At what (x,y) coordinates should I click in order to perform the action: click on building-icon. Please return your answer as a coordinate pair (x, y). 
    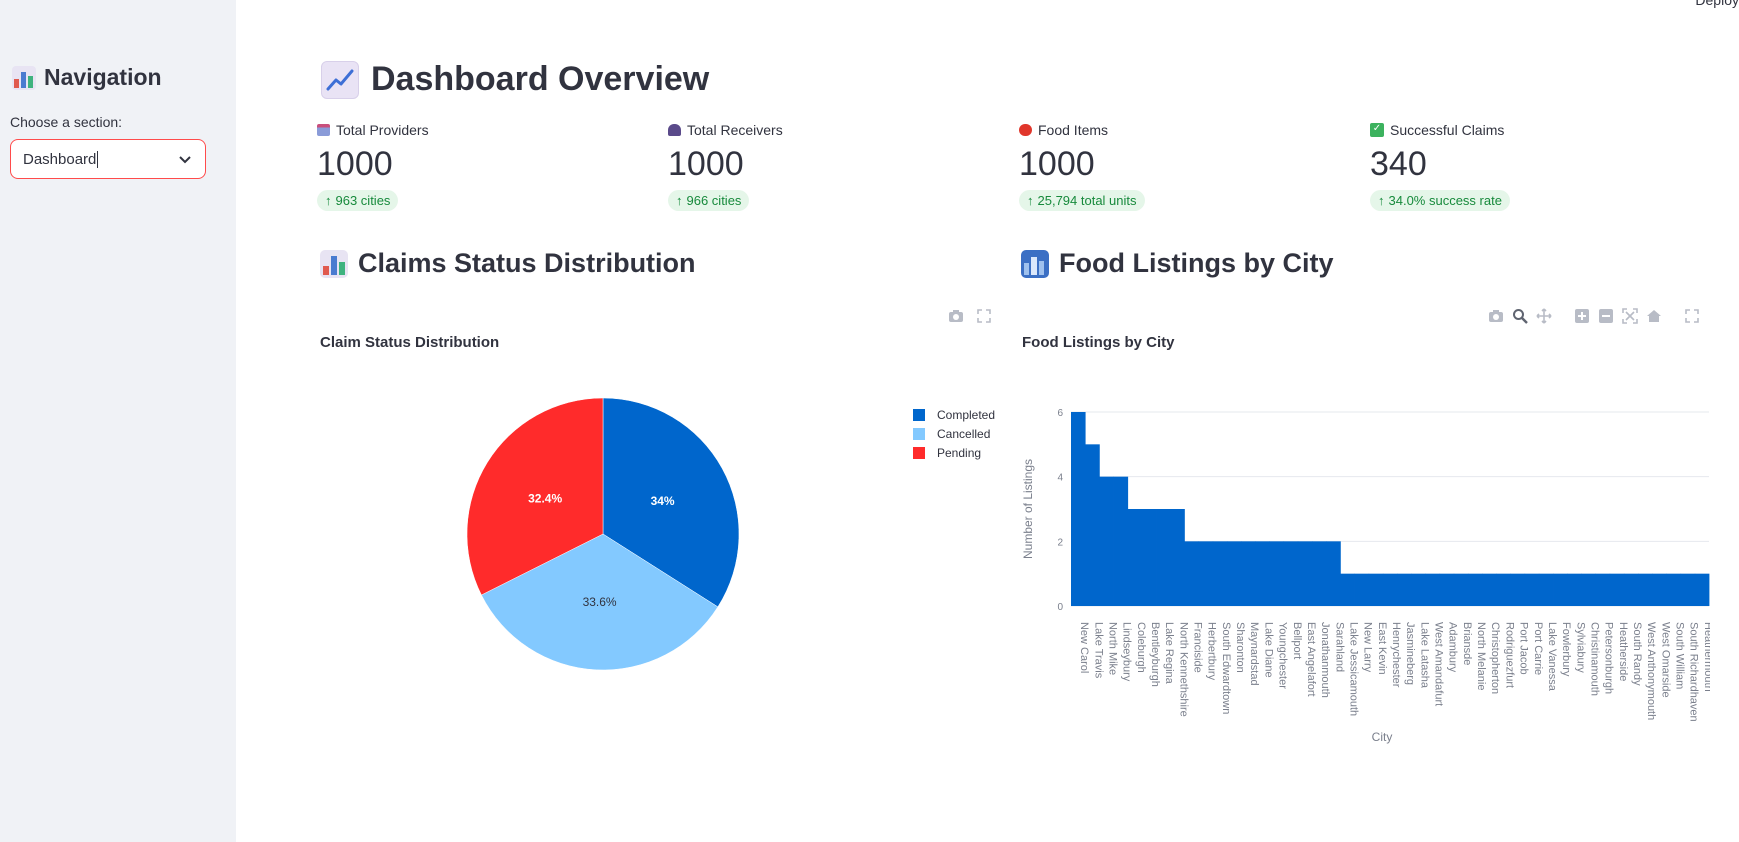
    Looking at the image, I should click on (323, 130).